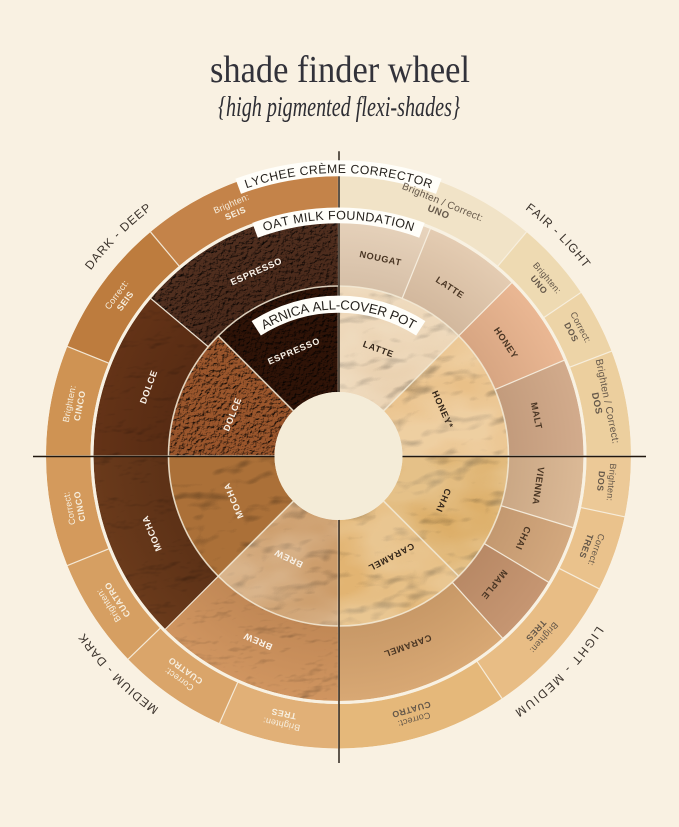 The height and width of the screenshot is (827, 679). I want to click on svg-text: È, so click(322, 168).